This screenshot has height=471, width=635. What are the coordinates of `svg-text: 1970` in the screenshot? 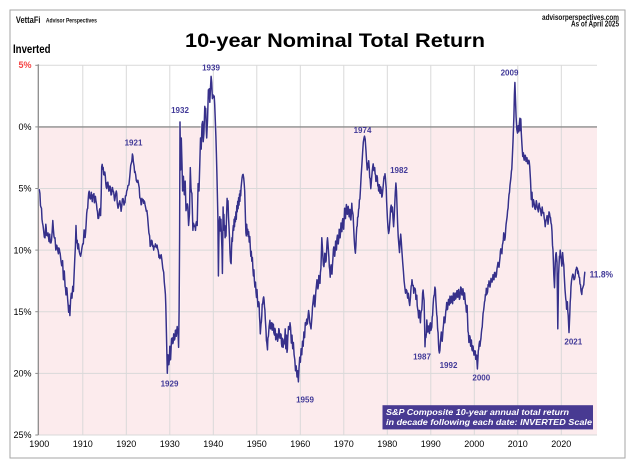 It's located at (344, 444).